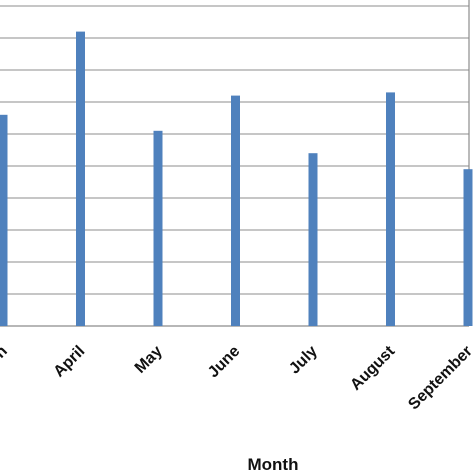  I want to click on bar-august, so click(390, 209).